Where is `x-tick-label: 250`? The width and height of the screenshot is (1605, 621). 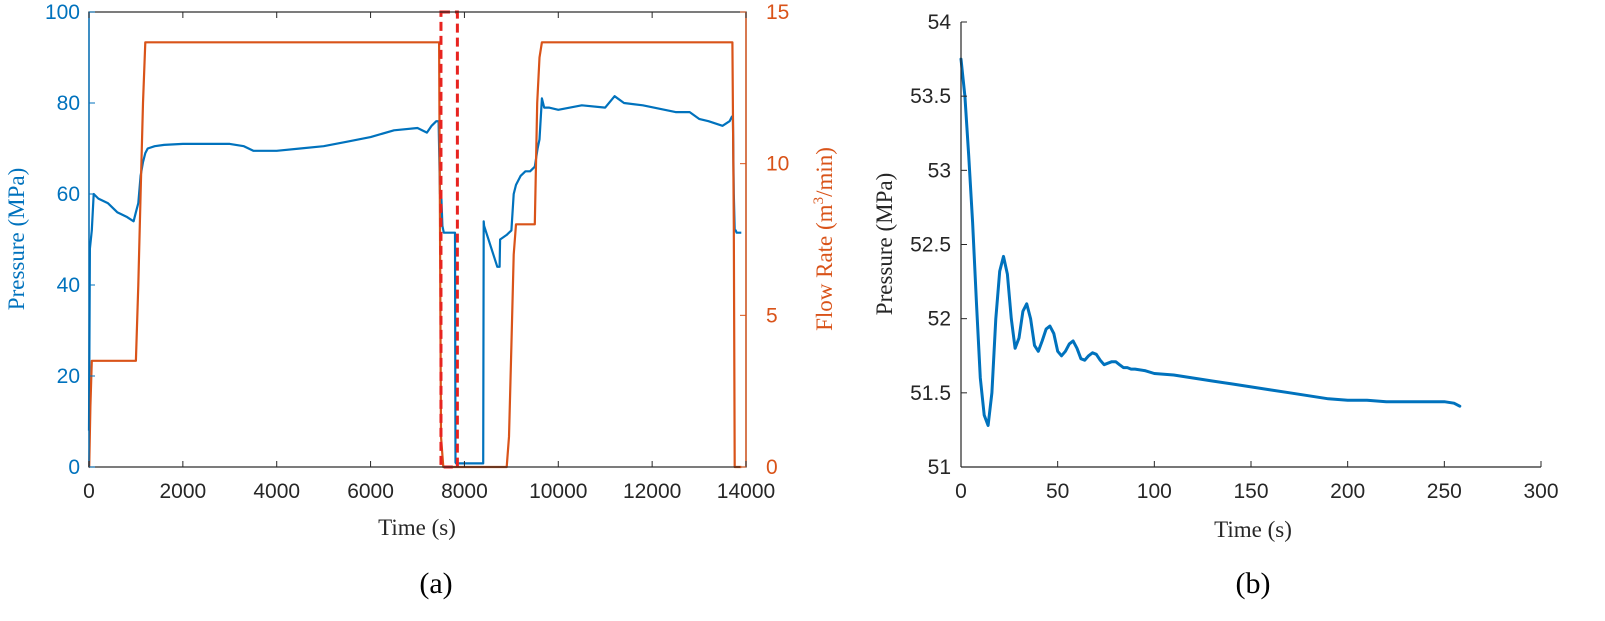
x-tick-label: 250 is located at coordinates (1444, 491).